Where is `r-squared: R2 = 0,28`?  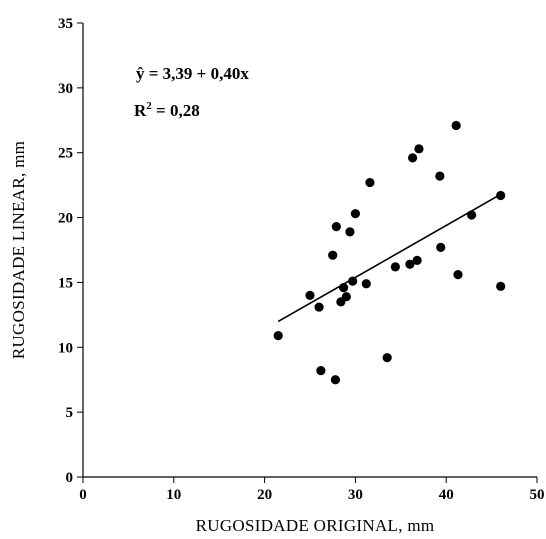 r-squared: R2 = 0,28 is located at coordinates (167, 110).